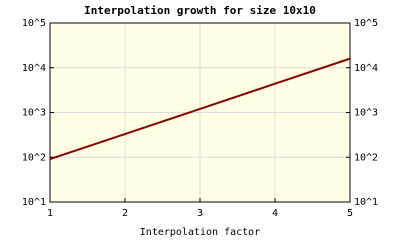 This screenshot has width=400, height=240. What do you see at coordinates (350, 213) in the screenshot?
I see `x-tick-label: 5` at bounding box center [350, 213].